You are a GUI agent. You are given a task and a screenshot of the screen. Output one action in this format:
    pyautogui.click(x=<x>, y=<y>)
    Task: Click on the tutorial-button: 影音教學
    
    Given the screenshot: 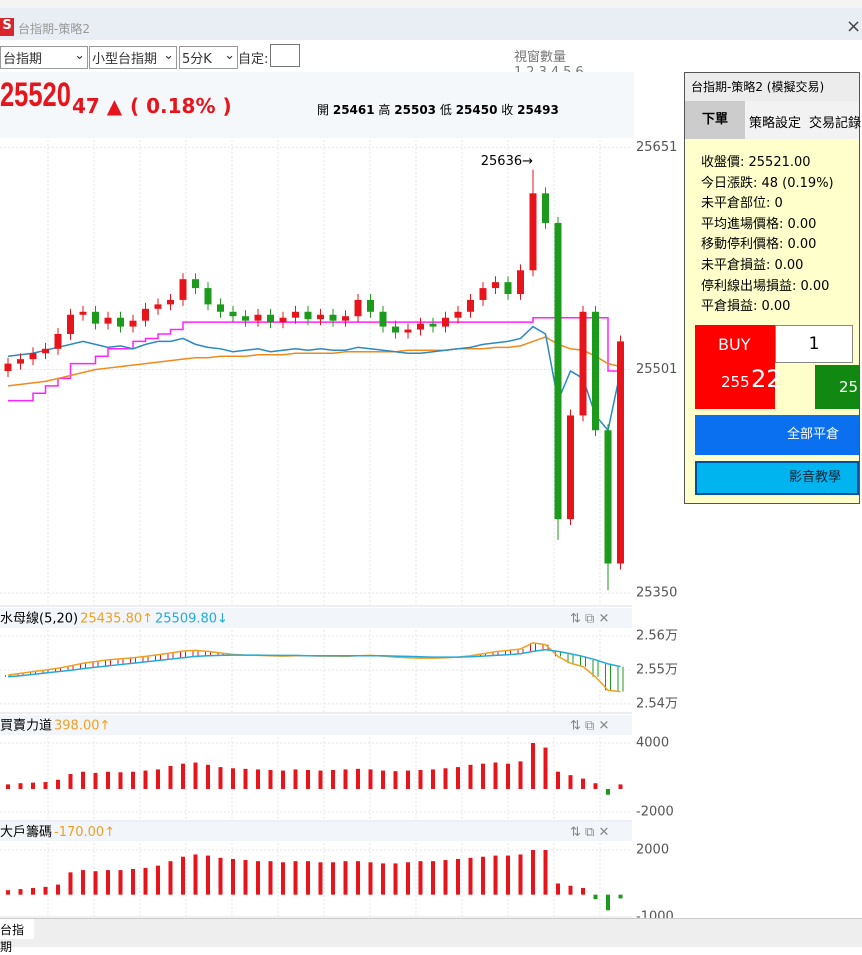 What is the action you would take?
    pyautogui.click(x=777, y=478)
    